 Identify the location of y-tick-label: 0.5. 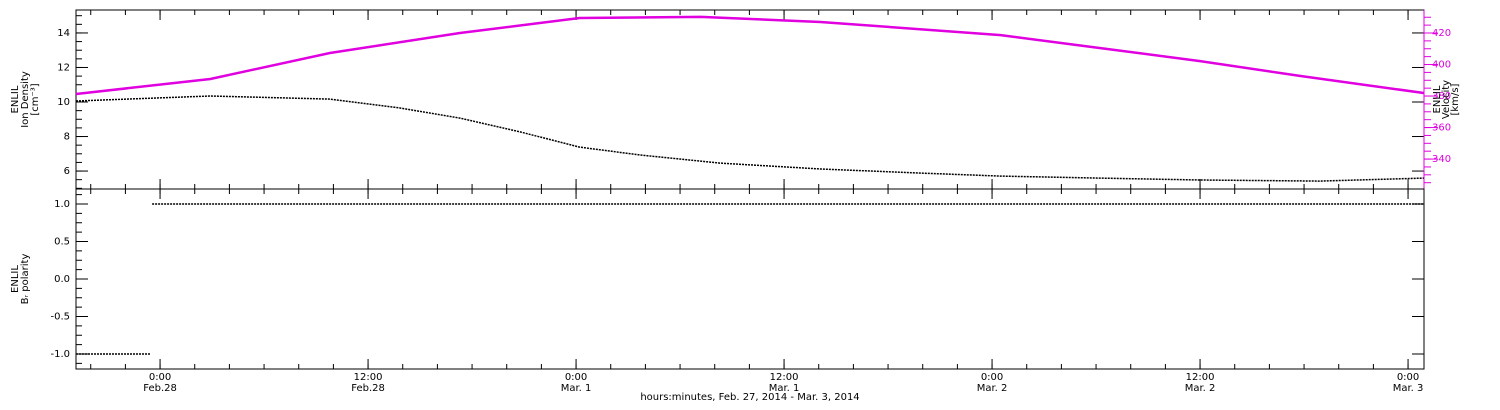
(62, 242).